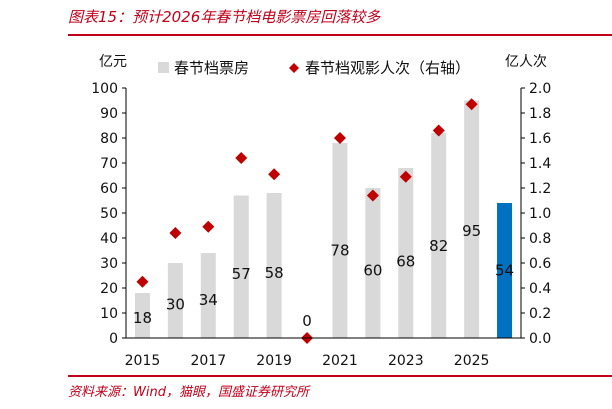 The width and height of the screenshot is (612, 409). Describe the element at coordinates (175, 304) in the screenshot. I see `bar-label-2016: 30` at that location.